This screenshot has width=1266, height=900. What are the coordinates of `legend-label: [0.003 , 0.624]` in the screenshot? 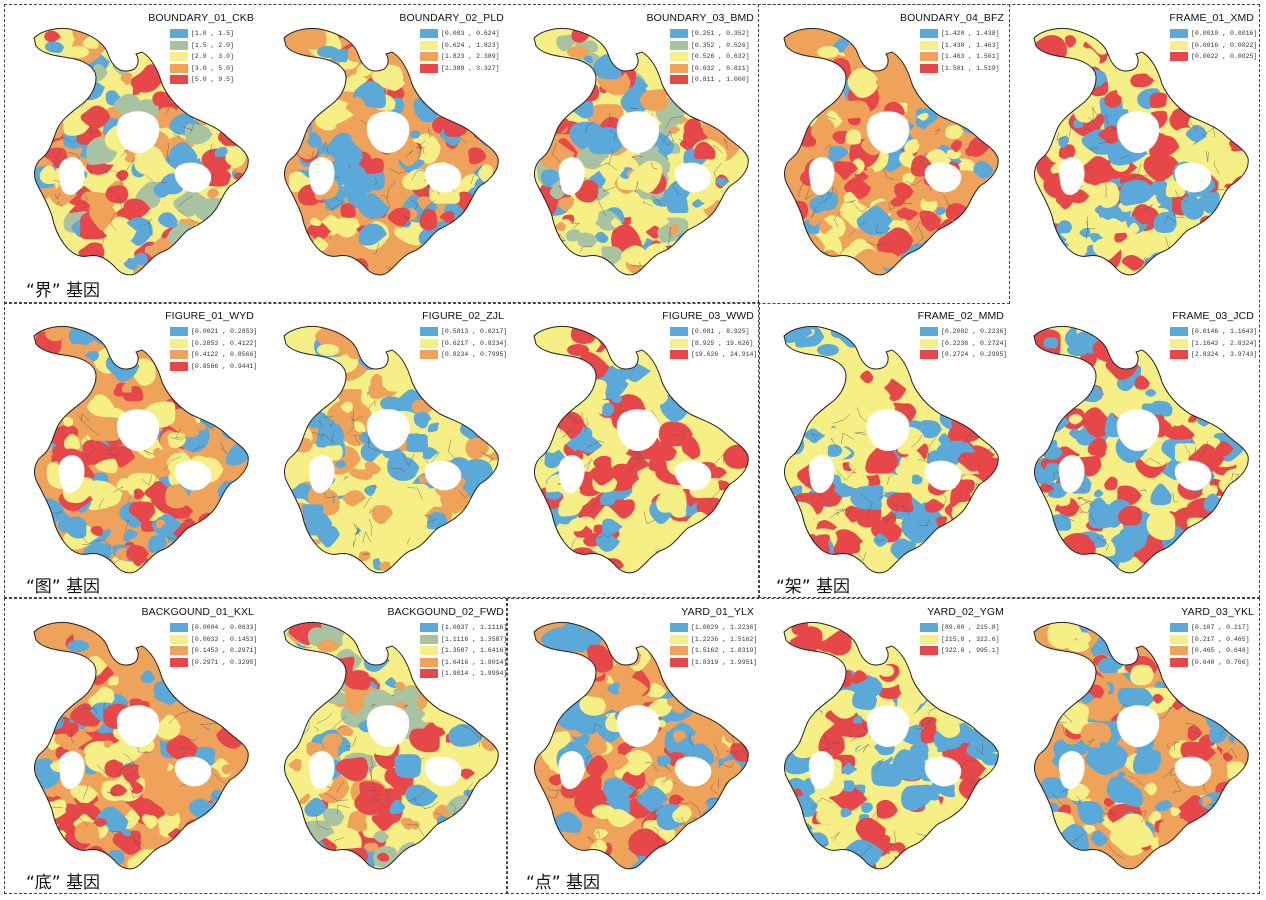 It's located at (470, 33).